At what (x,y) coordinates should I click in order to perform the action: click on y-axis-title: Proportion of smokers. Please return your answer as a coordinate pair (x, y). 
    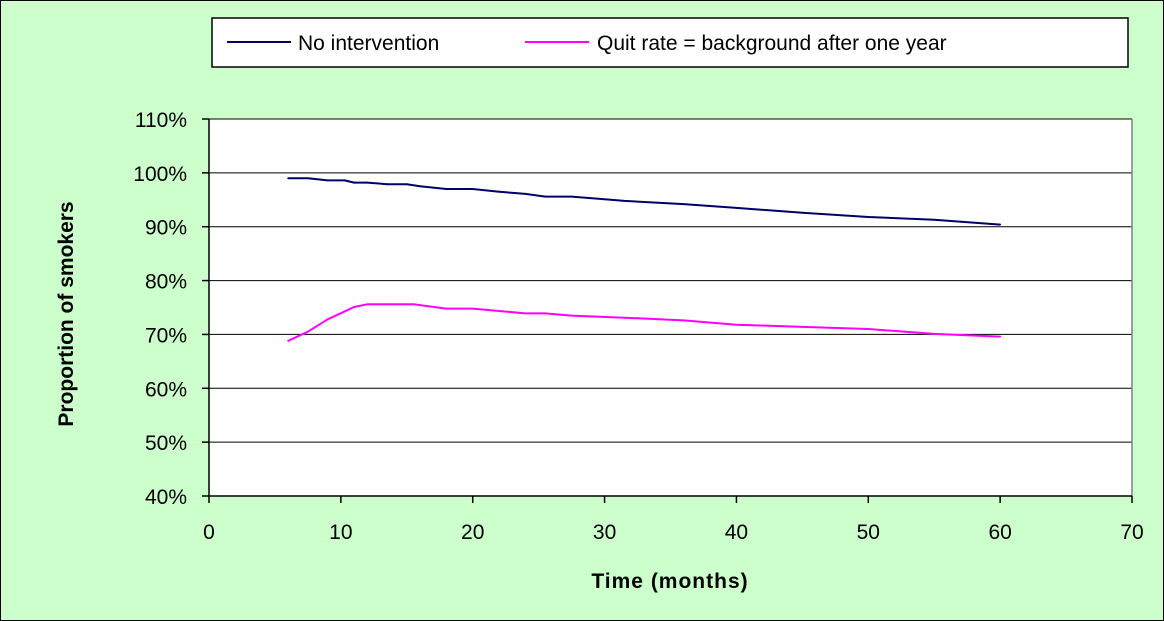
    Looking at the image, I should click on (66, 313).